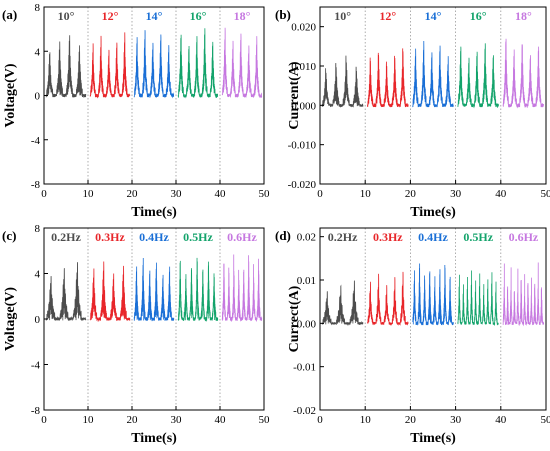  What do you see at coordinates (478, 76) in the screenshot?
I see `series-line-16°` at bounding box center [478, 76].